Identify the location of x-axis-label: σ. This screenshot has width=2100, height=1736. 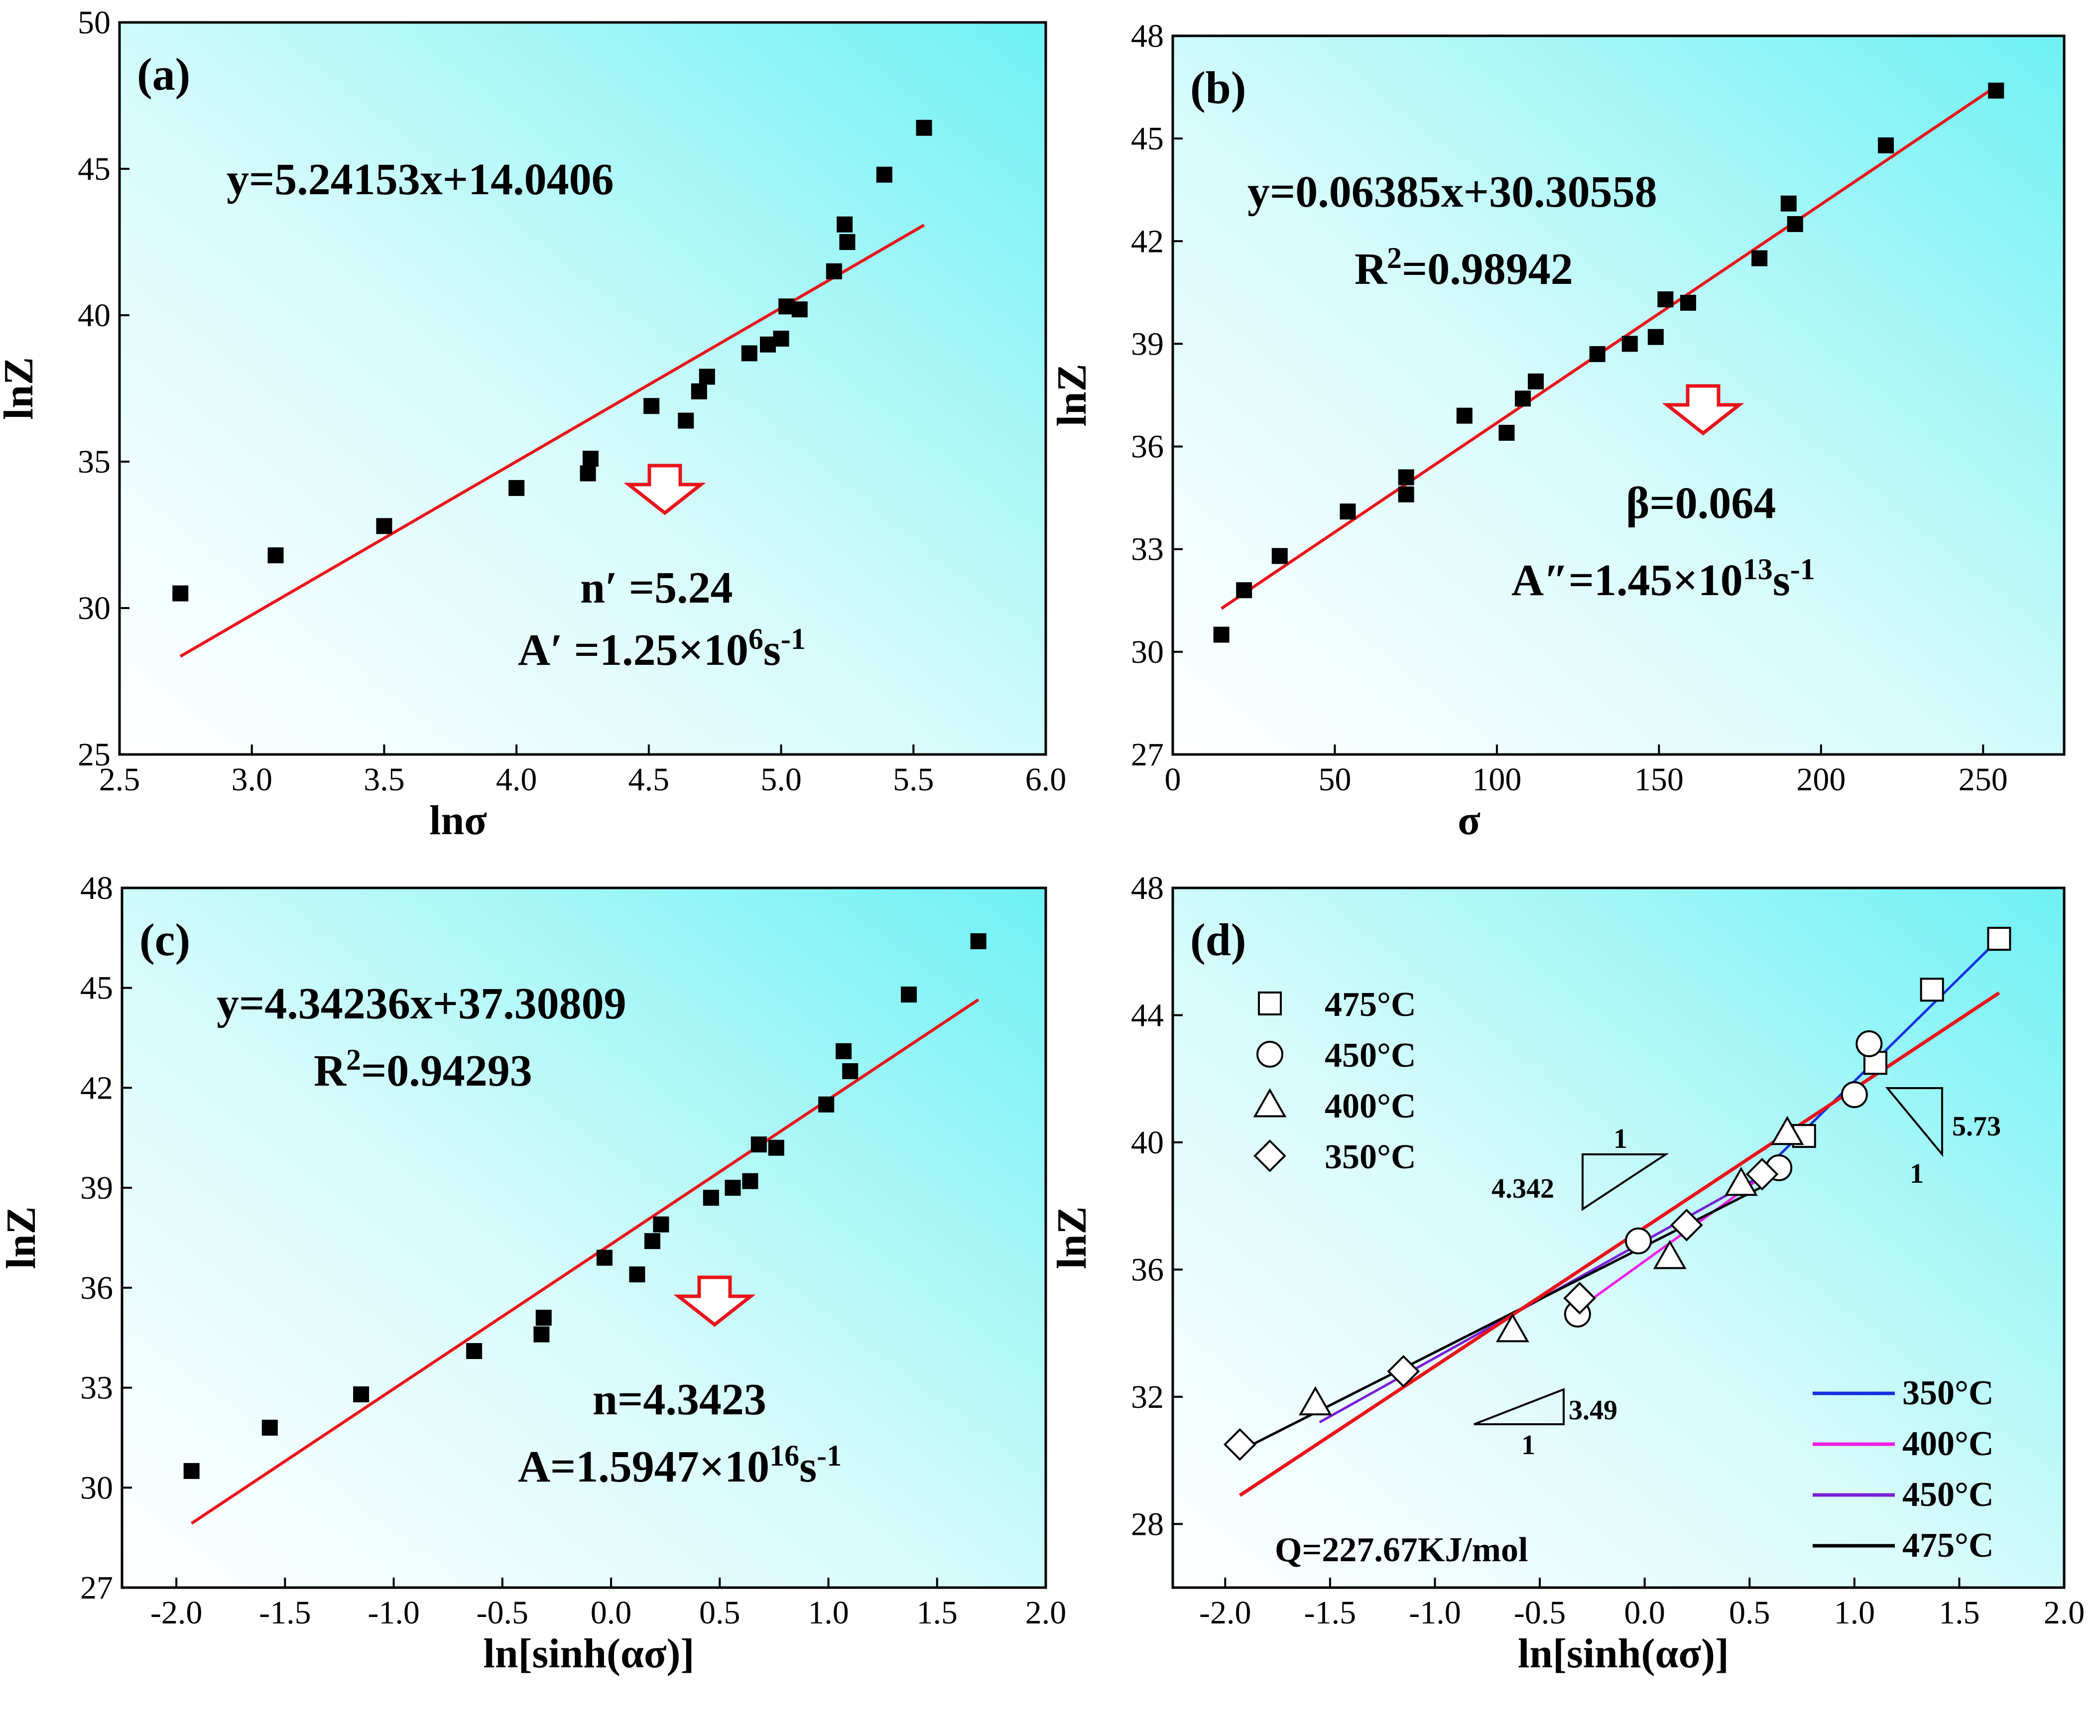
(1470, 821).